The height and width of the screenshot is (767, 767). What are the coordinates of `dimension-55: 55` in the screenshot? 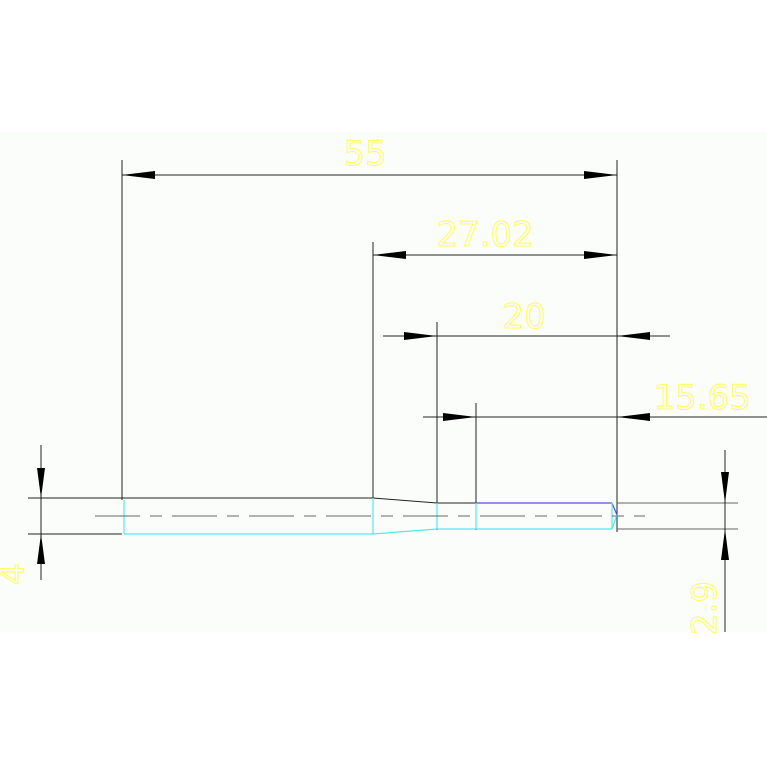 It's located at (369, 156).